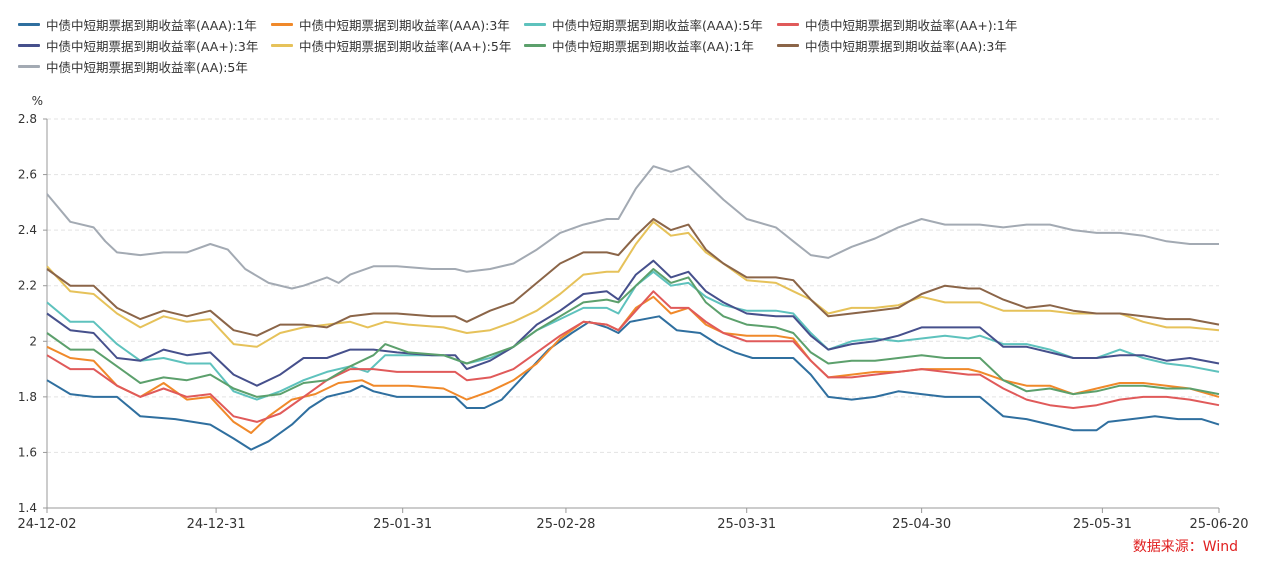 The width and height of the screenshot is (1266, 567). What do you see at coordinates (911, 25) in the screenshot?
I see `legend-label: 中债中短期票据到期收益率(AA+):1年` at bounding box center [911, 25].